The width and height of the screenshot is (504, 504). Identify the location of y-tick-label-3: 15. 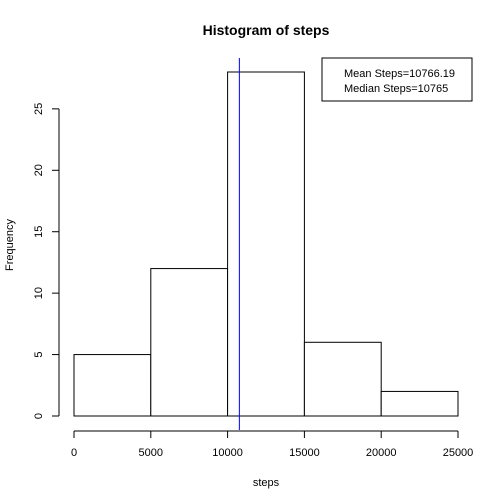
(39, 232).